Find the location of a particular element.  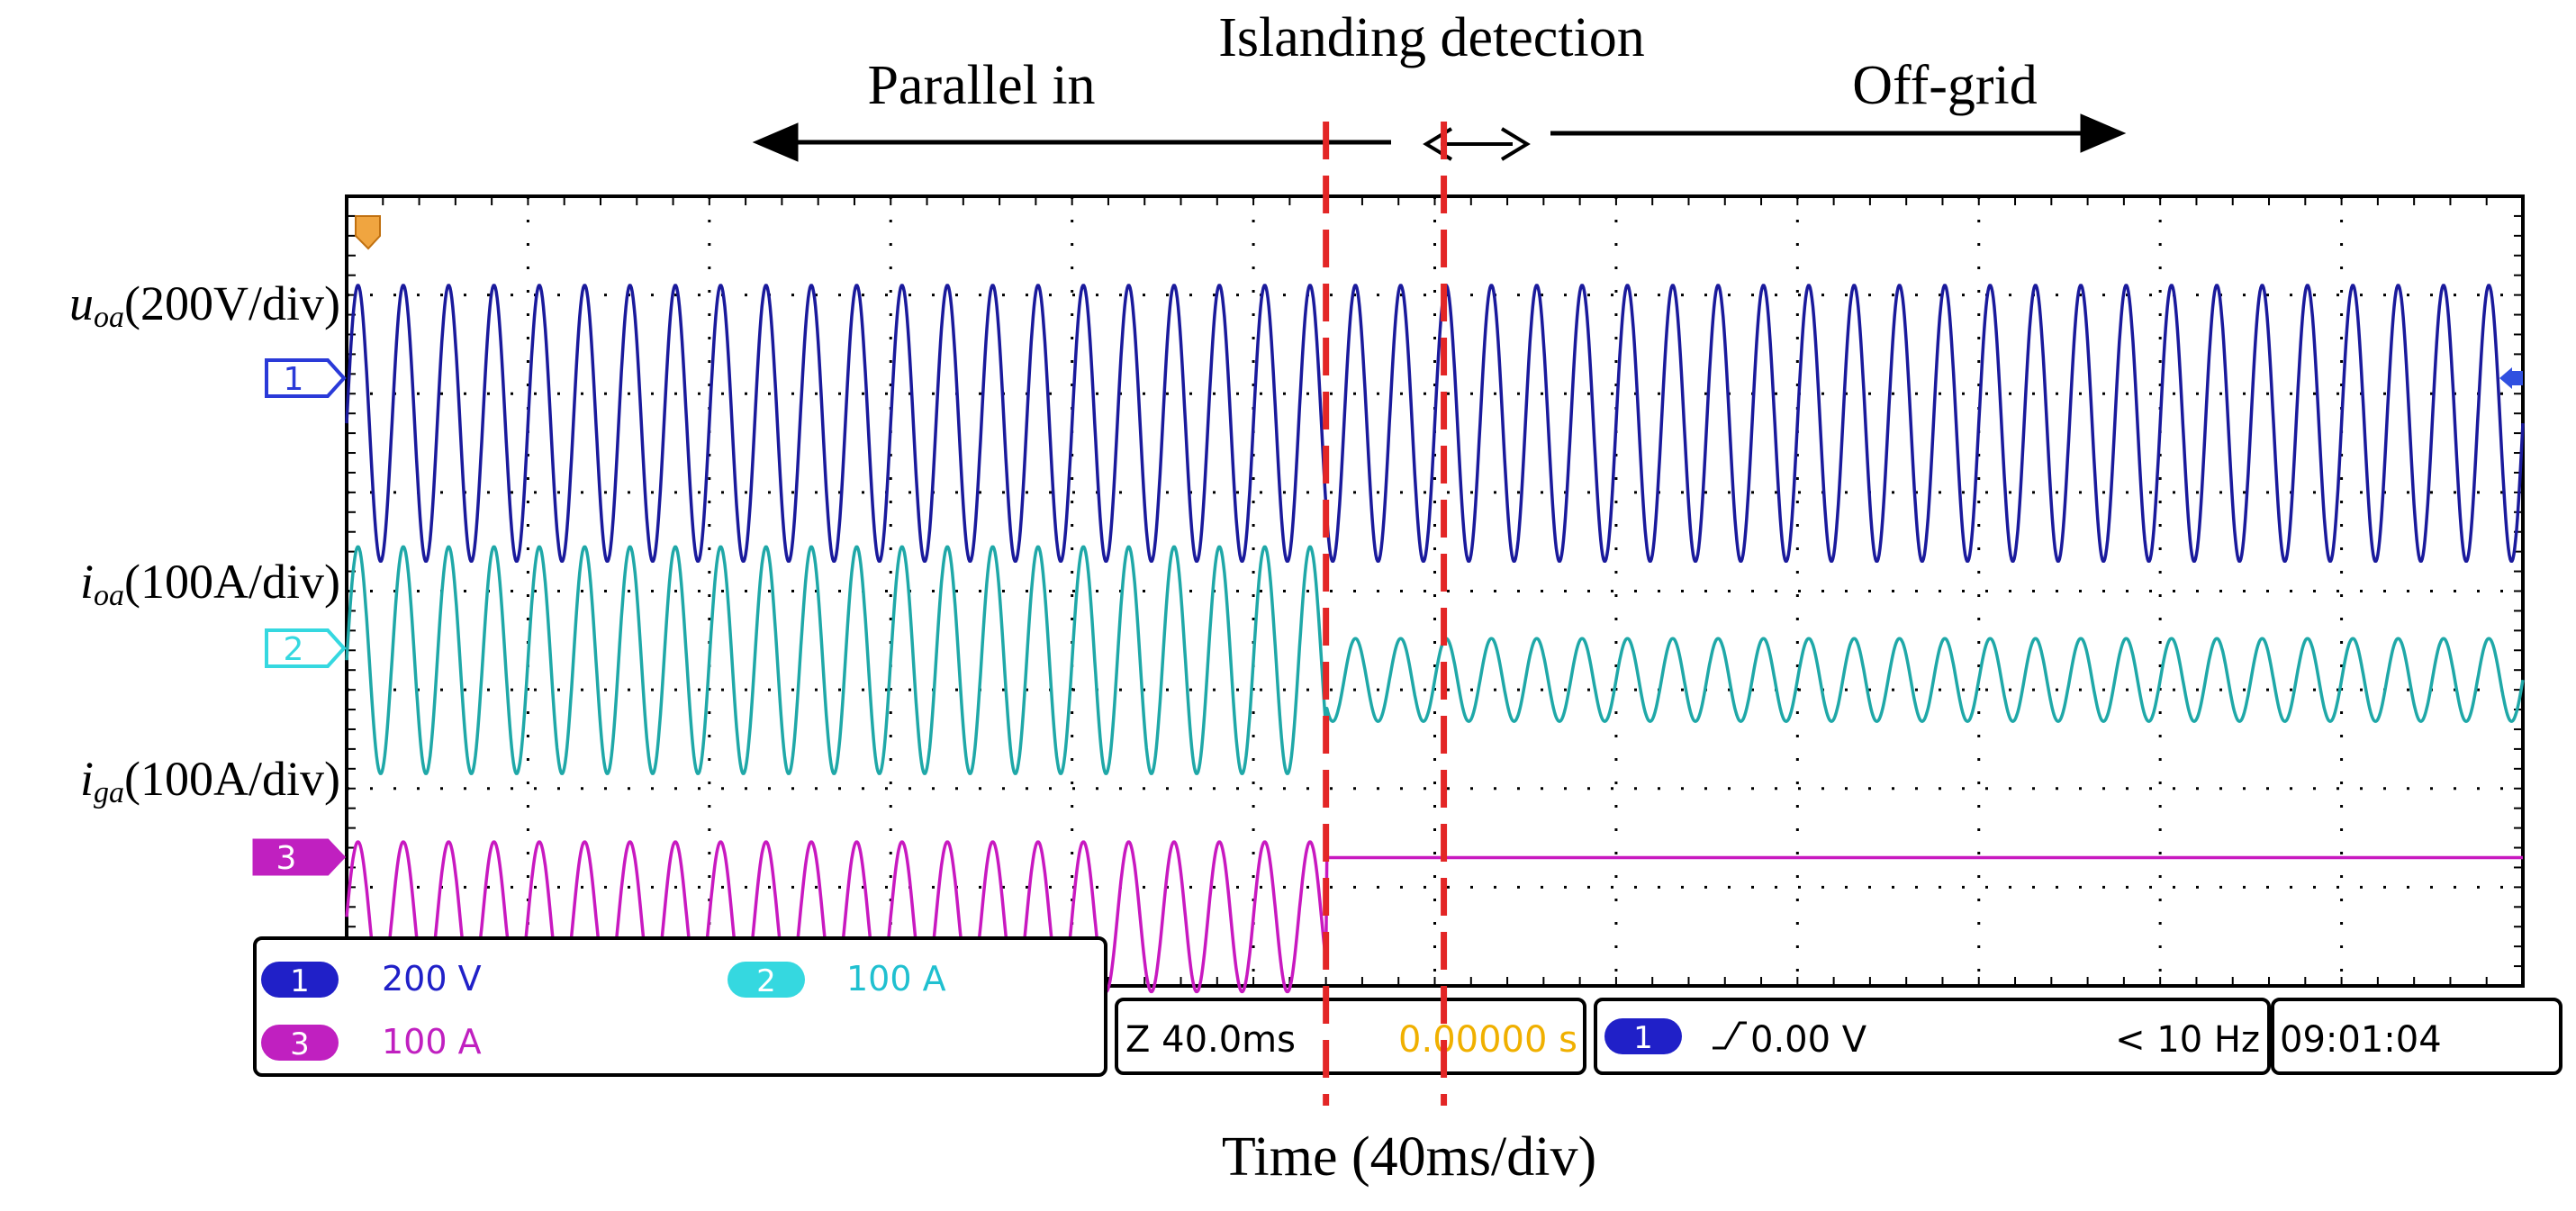

ioa-sub: oa is located at coordinates (109, 595).